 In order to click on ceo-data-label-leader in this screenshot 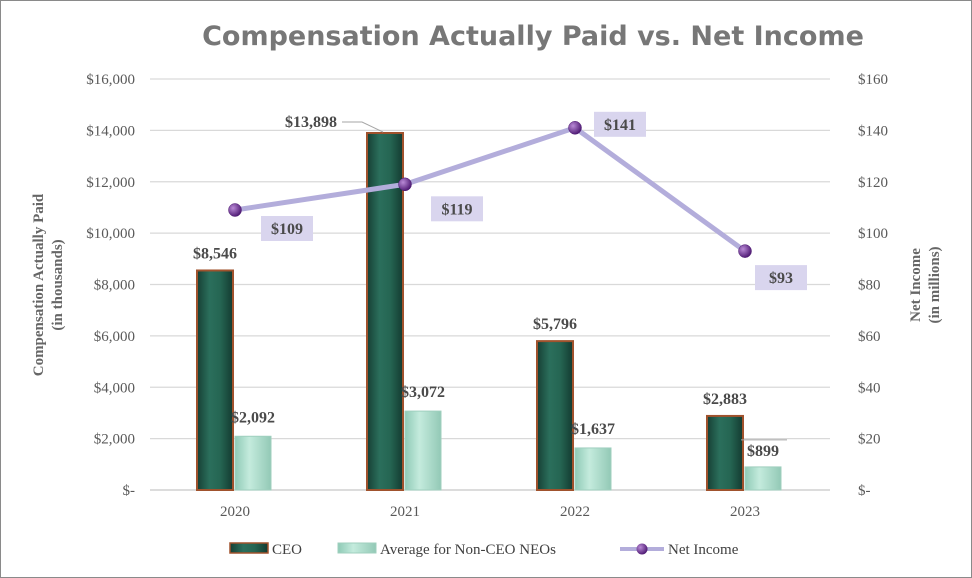, I will do `click(363, 127)`.